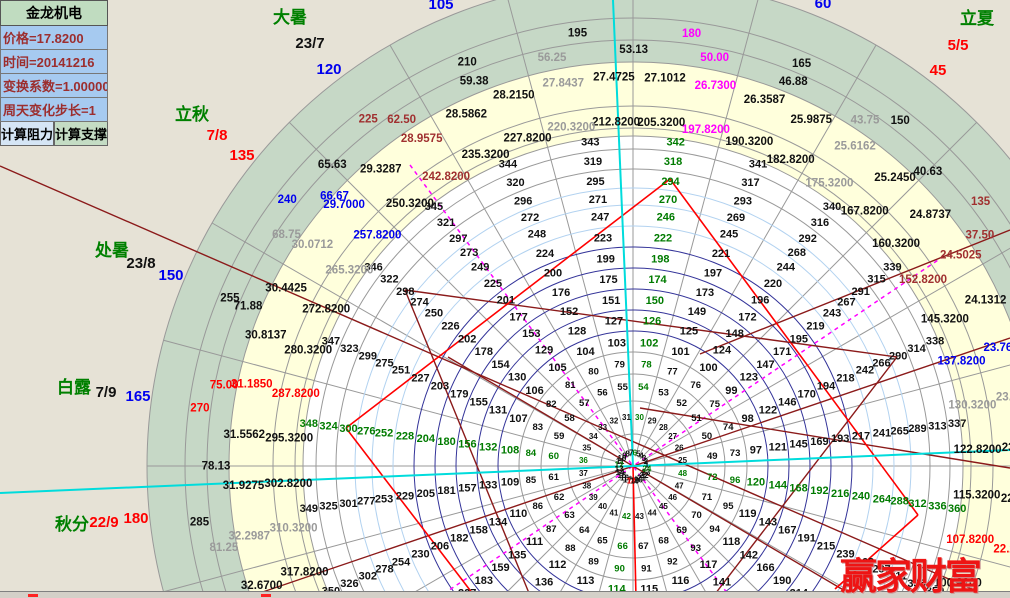 This screenshot has height=598, width=1010. I want to click on bottom-border-strip, so click(505, 594).